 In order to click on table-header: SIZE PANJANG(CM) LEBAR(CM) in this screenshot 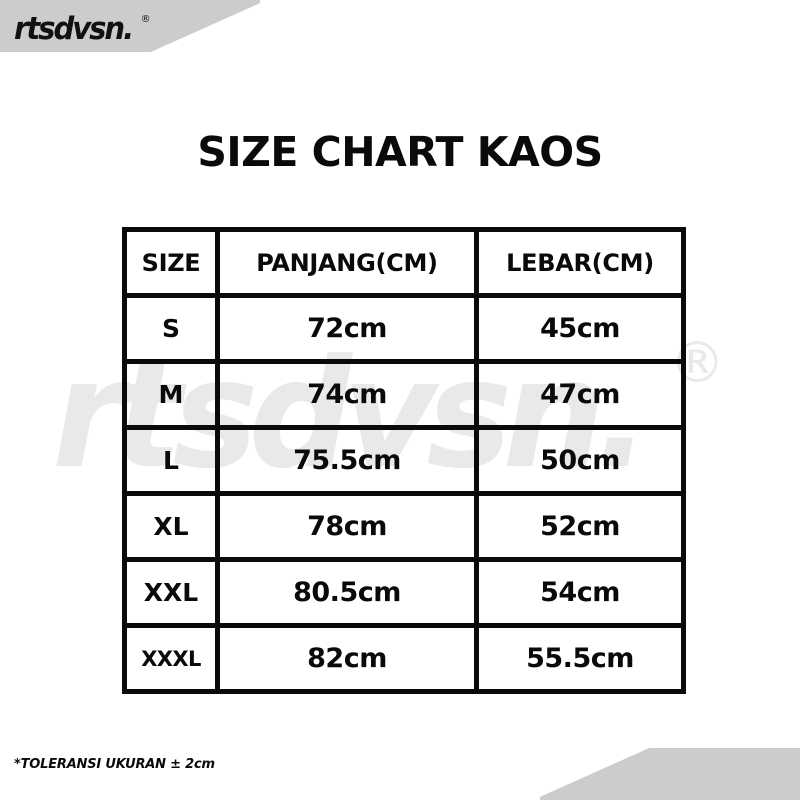, I will do `click(404, 262)`.